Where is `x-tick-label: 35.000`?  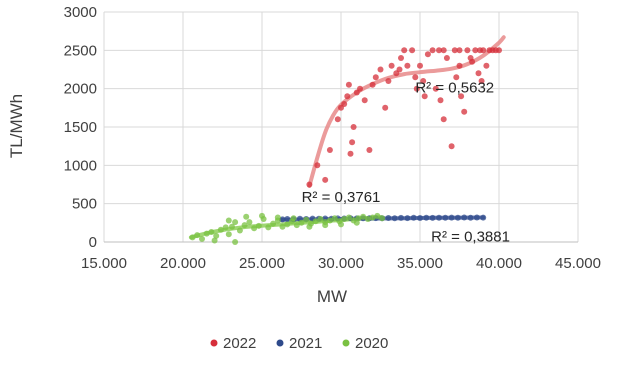
x-tick-label: 35.000 is located at coordinates (420, 263).